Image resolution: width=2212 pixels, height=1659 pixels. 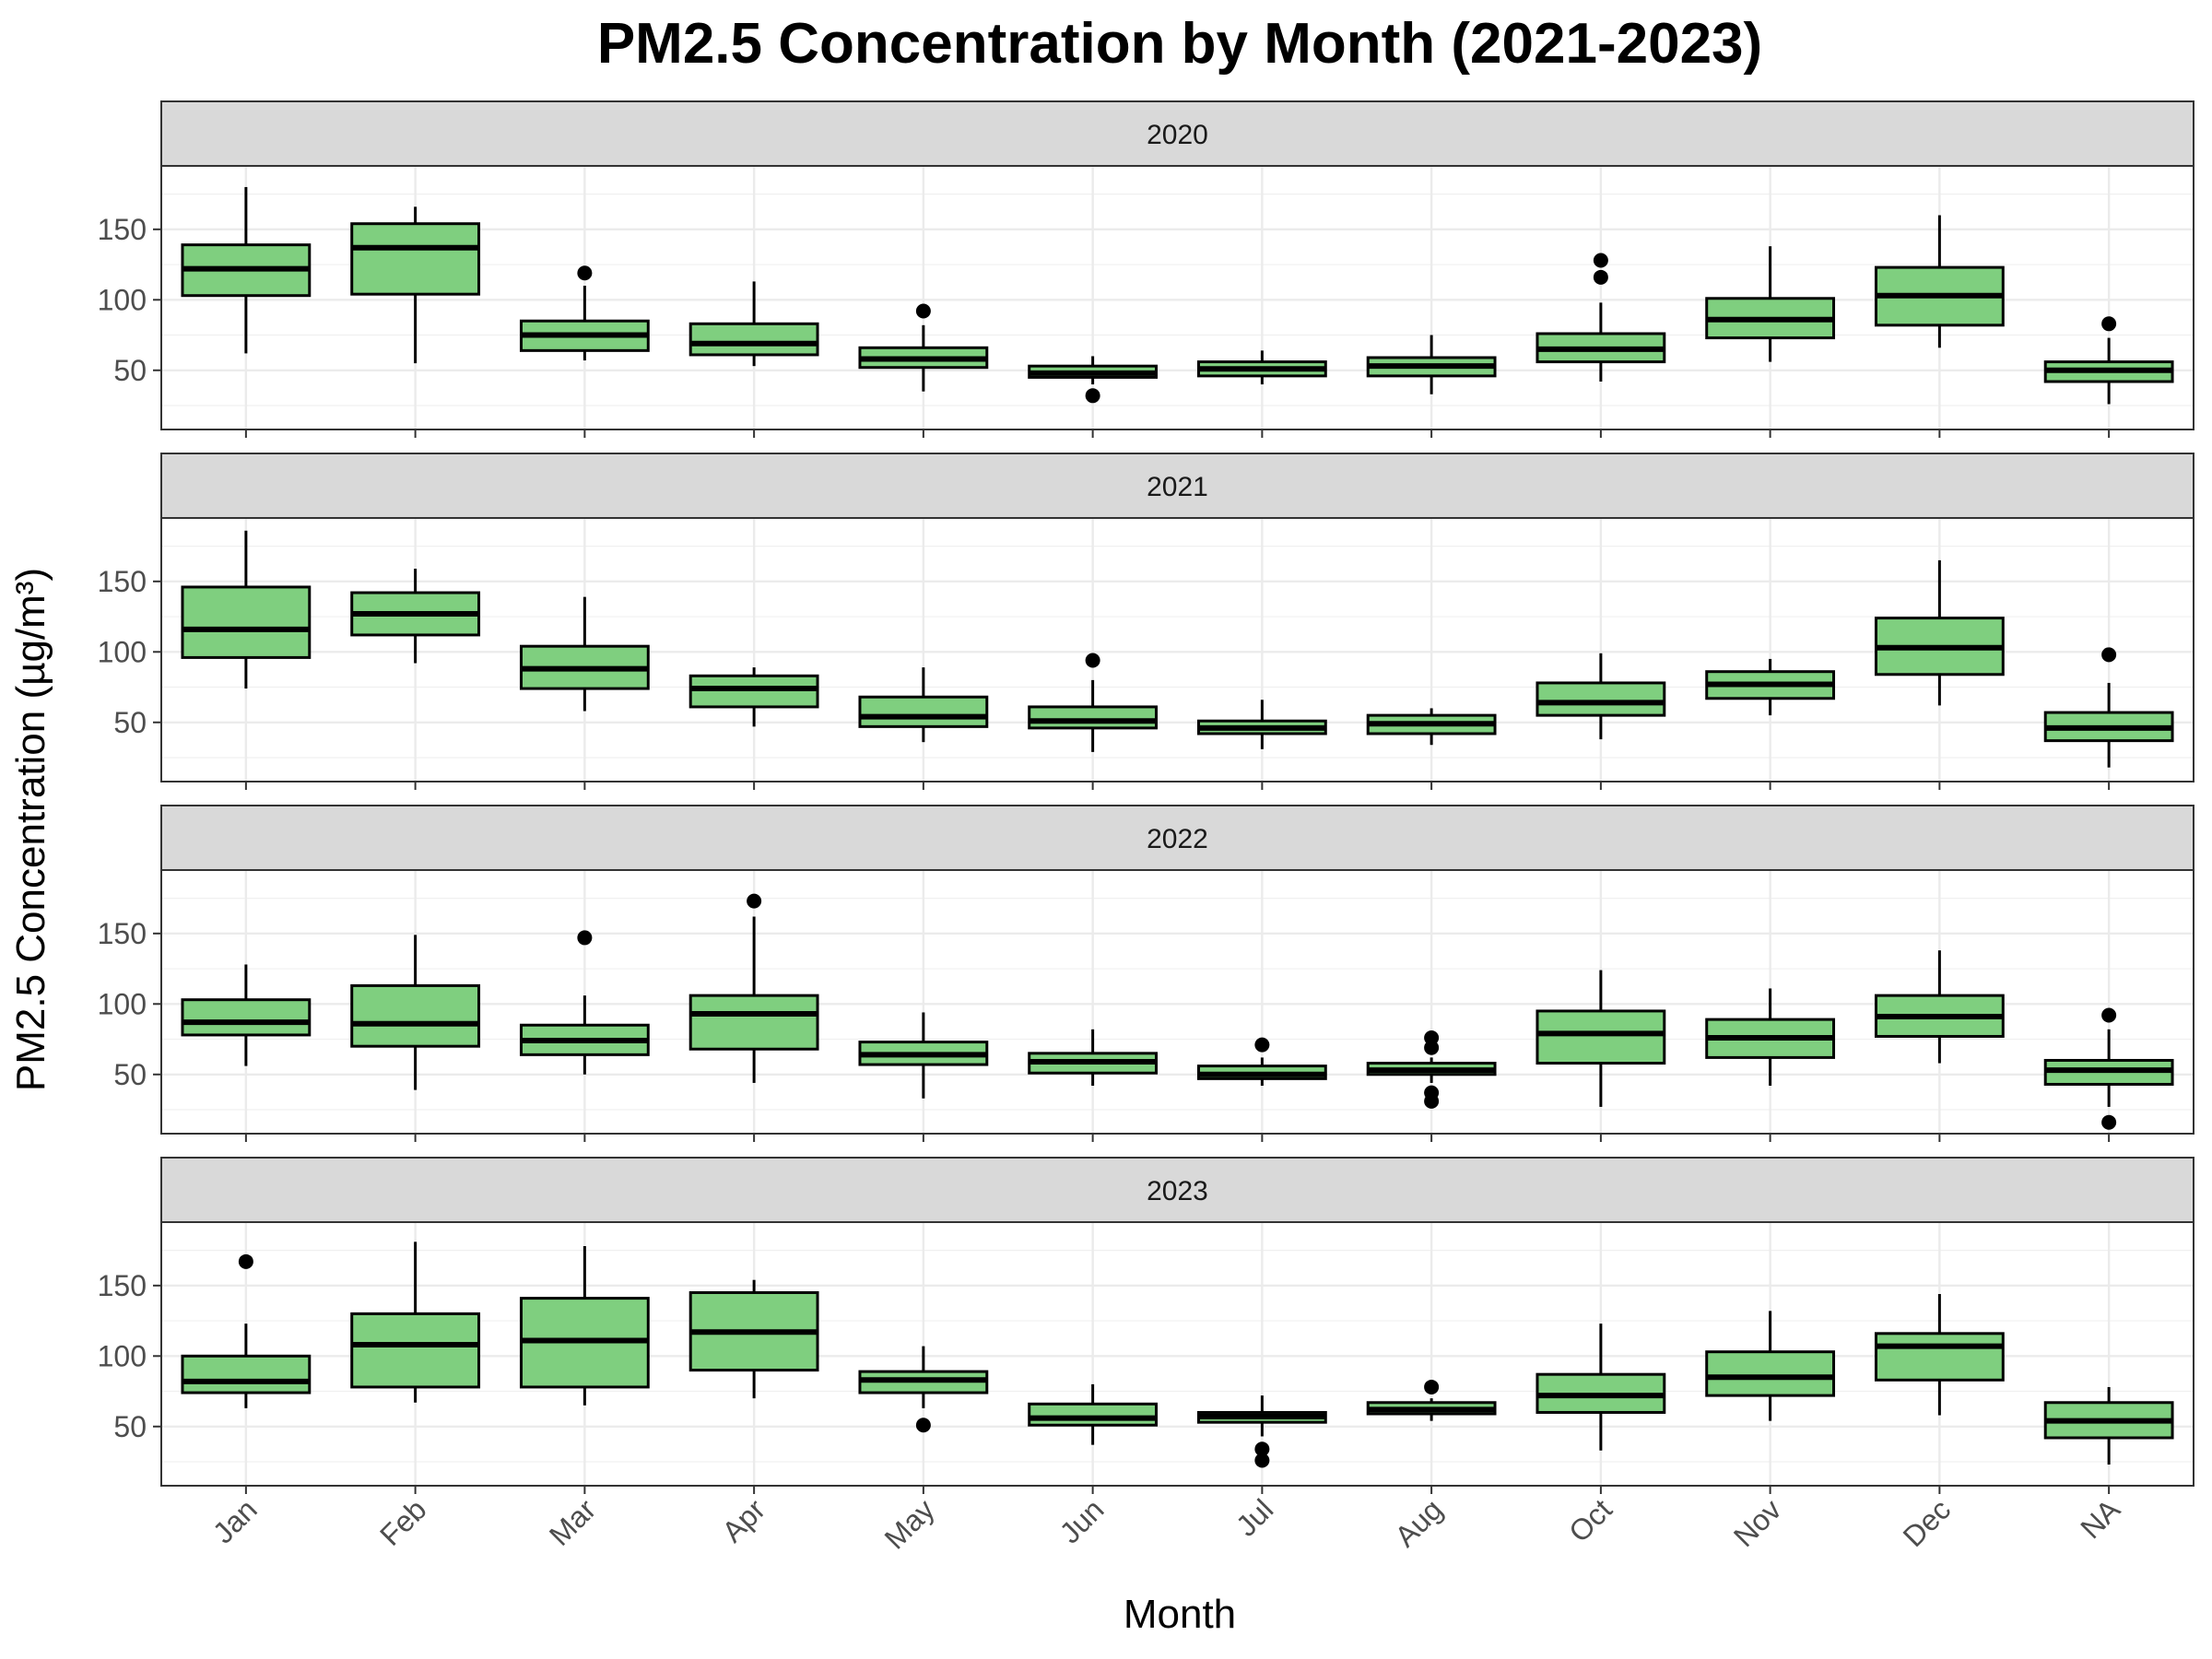 What do you see at coordinates (1939, 1007) in the screenshot?
I see `box-2022-Dec` at bounding box center [1939, 1007].